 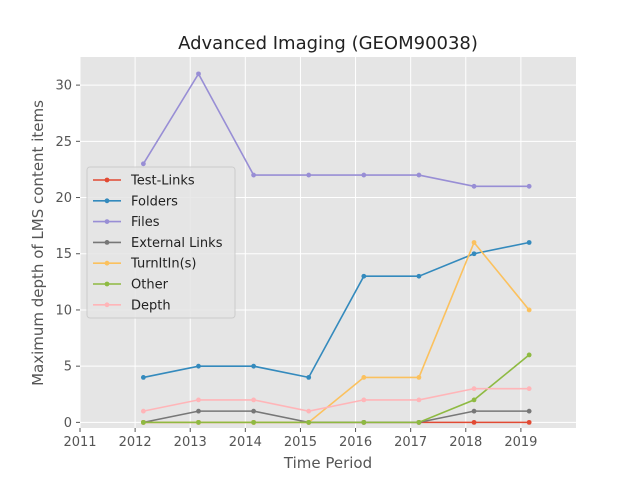 What do you see at coordinates (163, 264) in the screenshot?
I see `legend-label: TurnItIn(s)` at bounding box center [163, 264].